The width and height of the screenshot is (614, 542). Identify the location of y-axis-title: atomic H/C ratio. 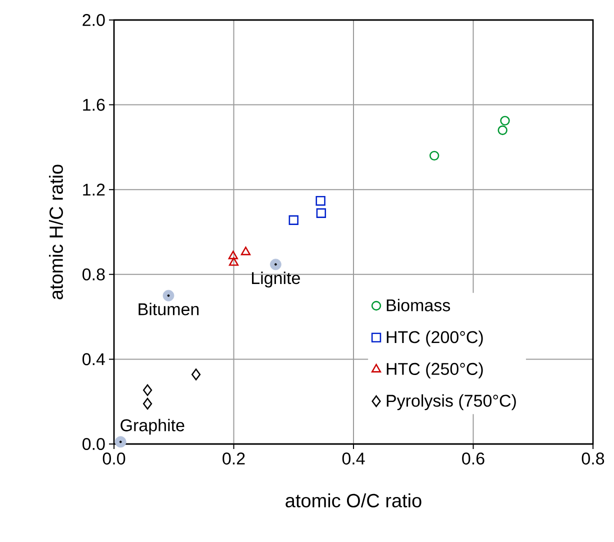
(56, 232).